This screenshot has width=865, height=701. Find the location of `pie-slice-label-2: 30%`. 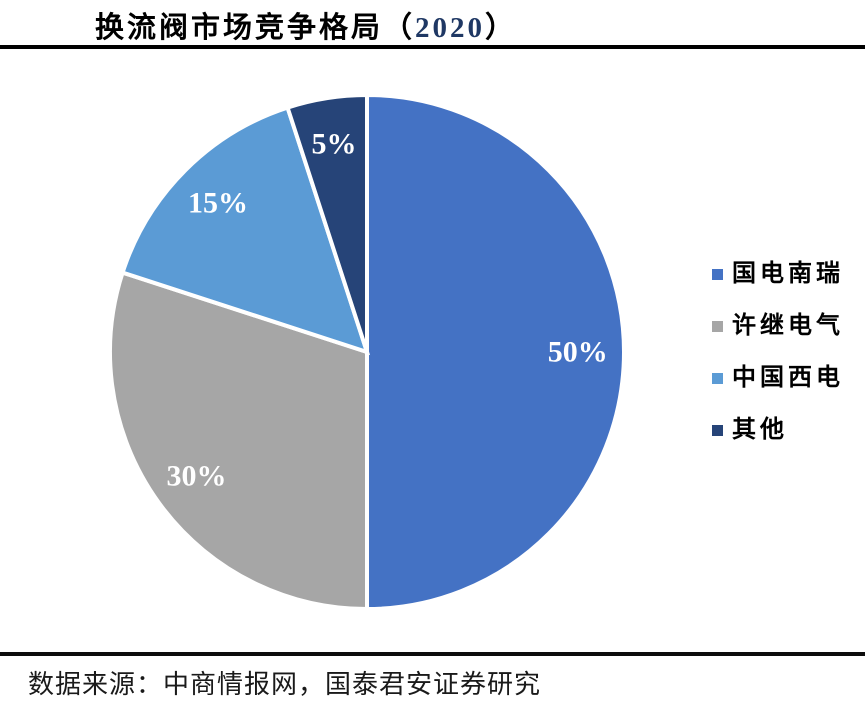

pie-slice-label-2: 30% is located at coordinates (197, 475).